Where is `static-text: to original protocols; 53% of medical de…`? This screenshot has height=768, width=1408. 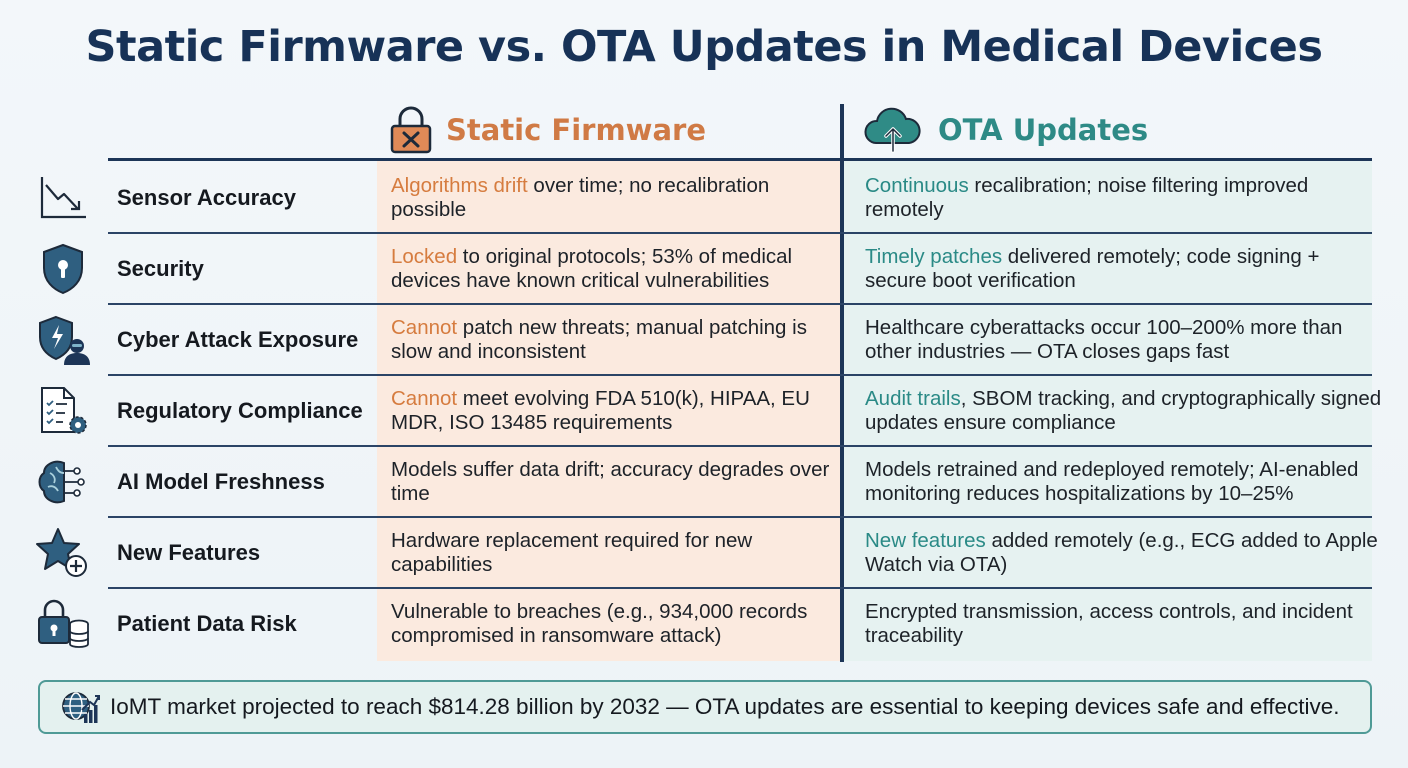
static-text: to original protocols; 53% of medical de… is located at coordinates (592, 268).